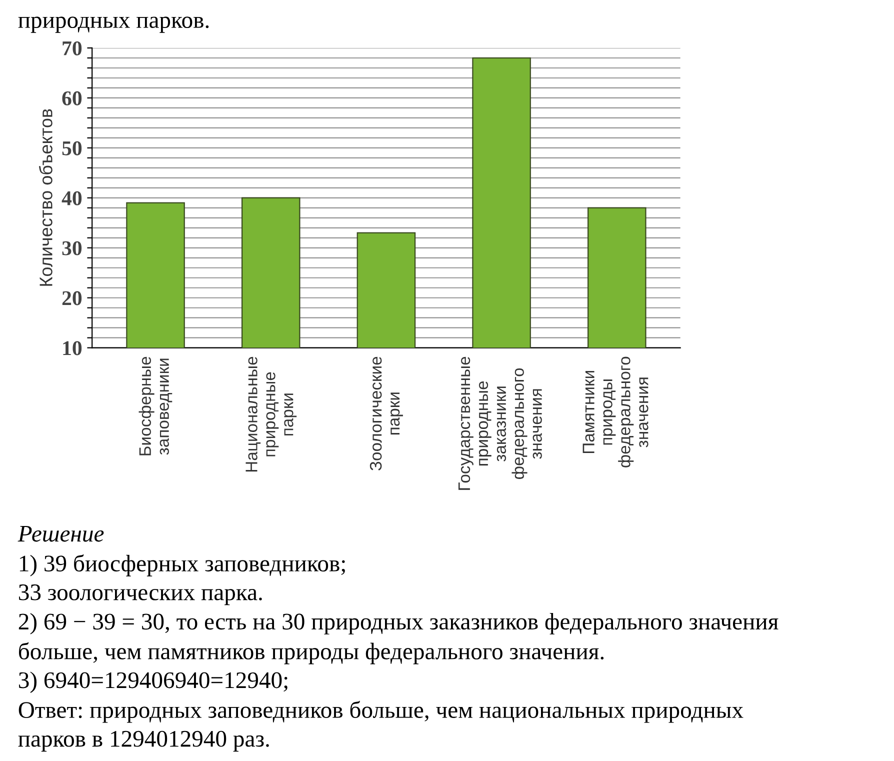 The height and width of the screenshot is (761, 894). Describe the element at coordinates (386, 413) in the screenshot. I see `x-tick-label: Зоологические парки` at that location.